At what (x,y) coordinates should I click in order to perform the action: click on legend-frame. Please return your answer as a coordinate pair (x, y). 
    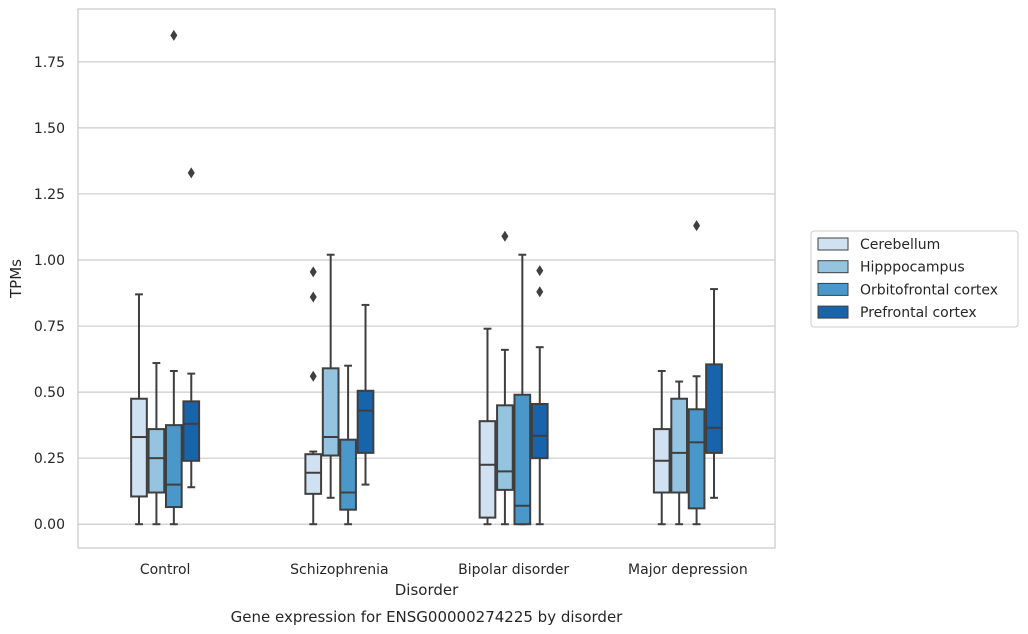
    Looking at the image, I should click on (914, 279).